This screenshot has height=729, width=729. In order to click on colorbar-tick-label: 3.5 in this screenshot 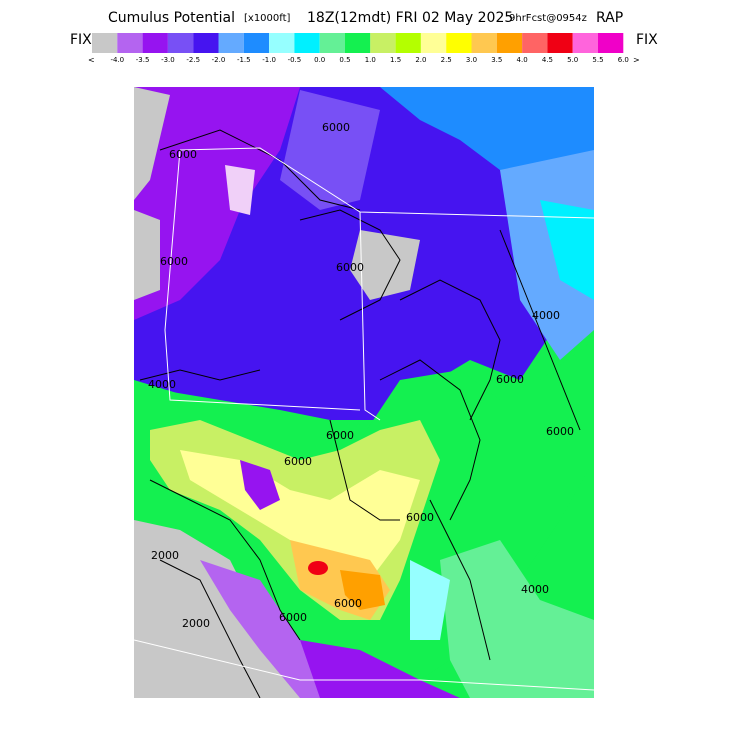, I will do `click(496, 60)`.